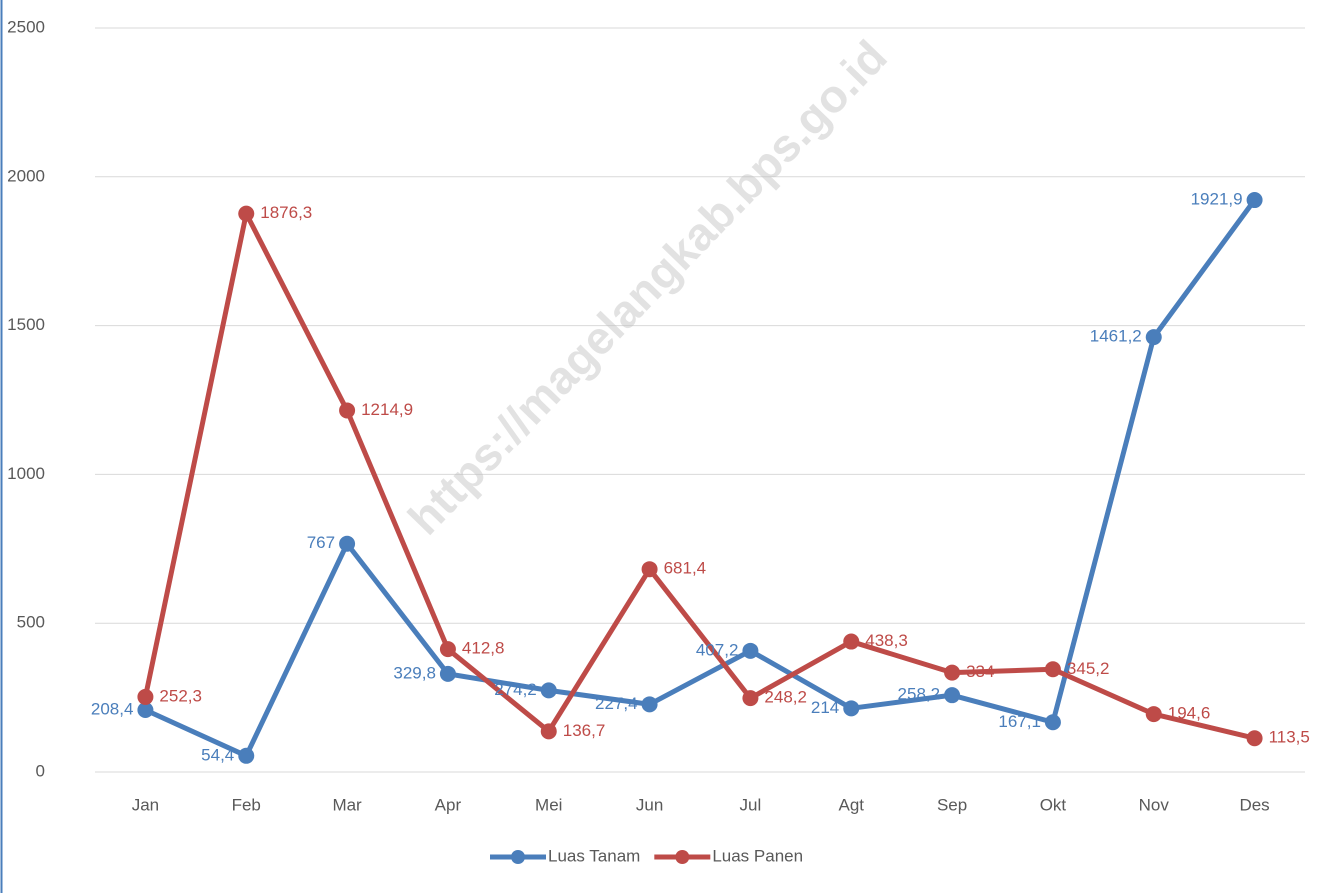 The height and width of the screenshot is (893, 1329). I want to click on y-tick-label: 1500, so click(26, 324).